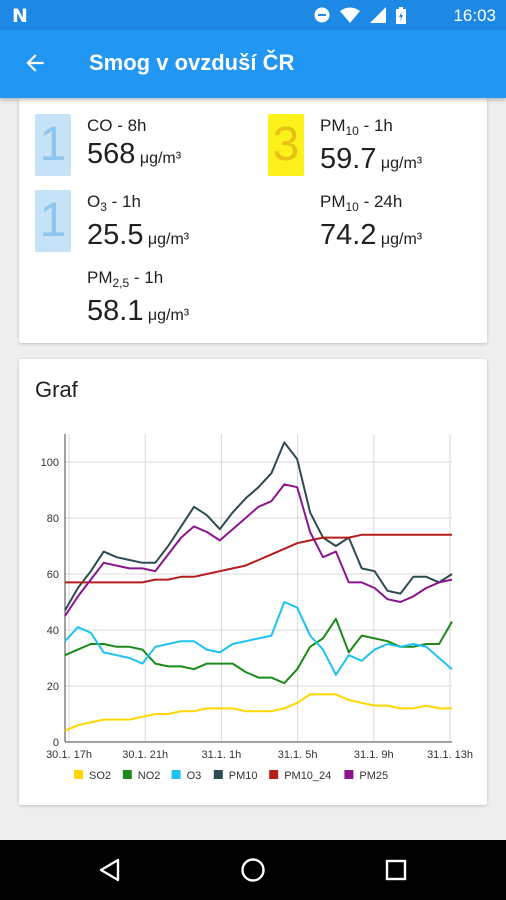 The height and width of the screenshot is (900, 506). Describe the element at coordinates (53, 575) in the screenshot. I see `y-tick-label: 60` at that location.